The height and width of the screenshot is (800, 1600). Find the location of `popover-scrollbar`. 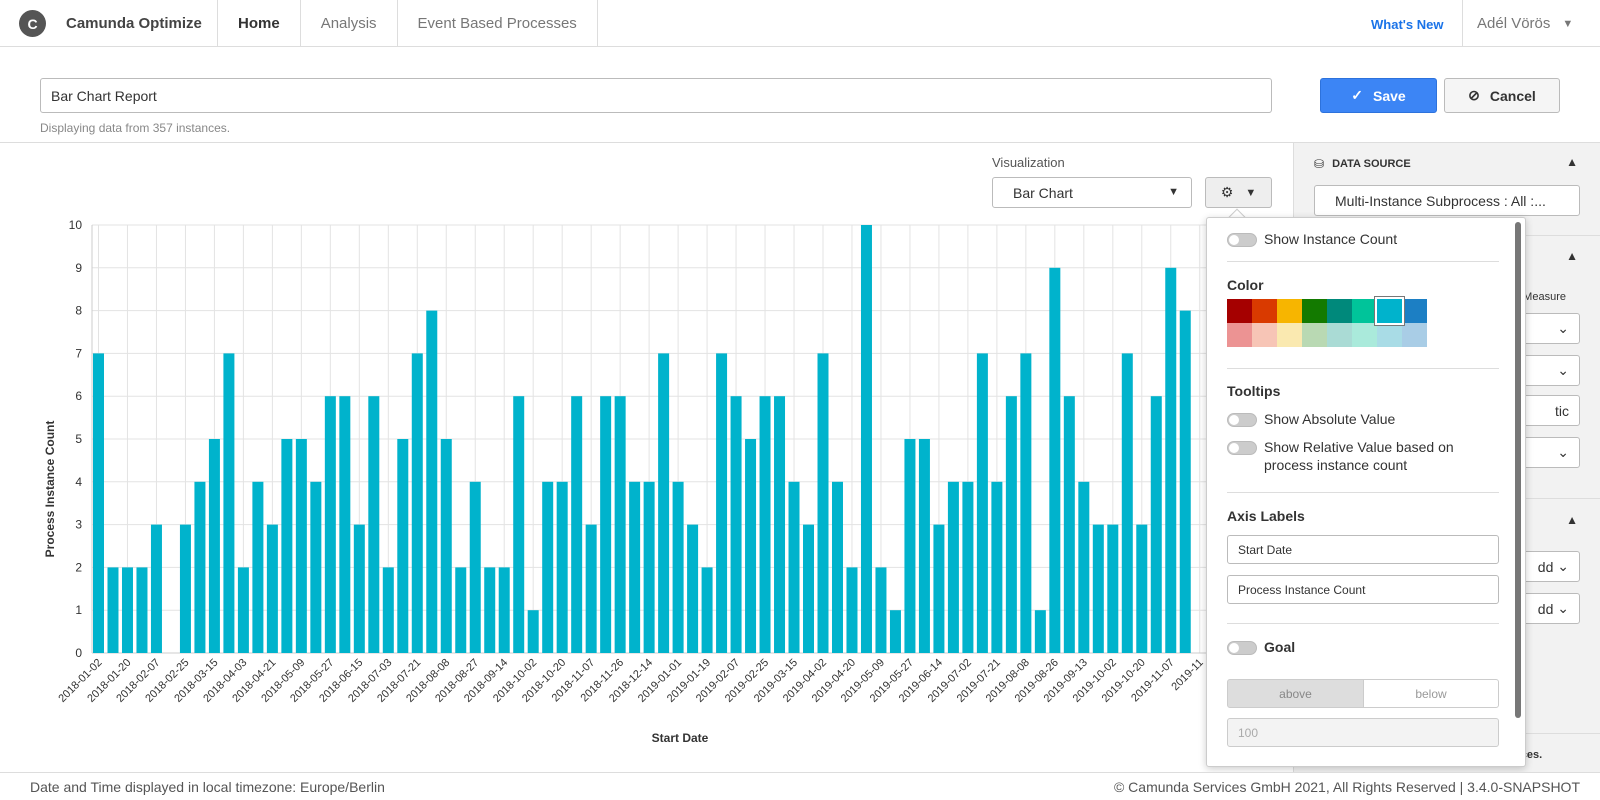

popover-scrollbar is located at coordinates (1518, 470).